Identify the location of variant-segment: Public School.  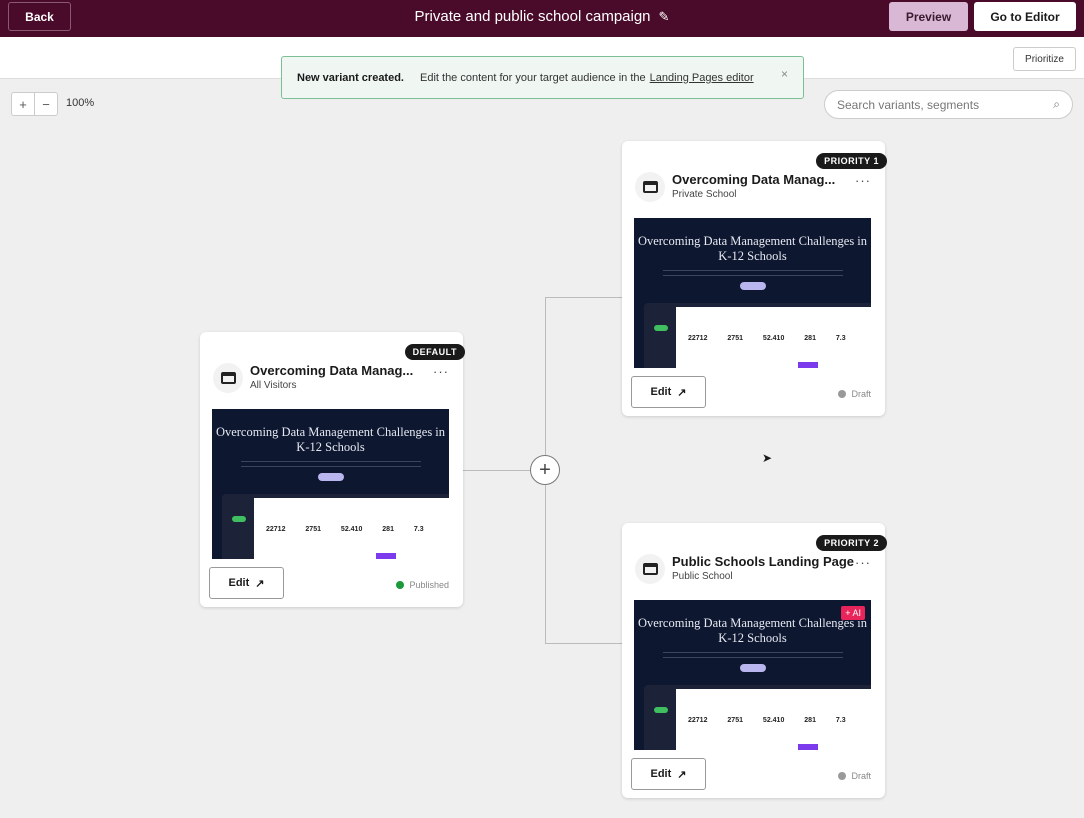
(702, 576).